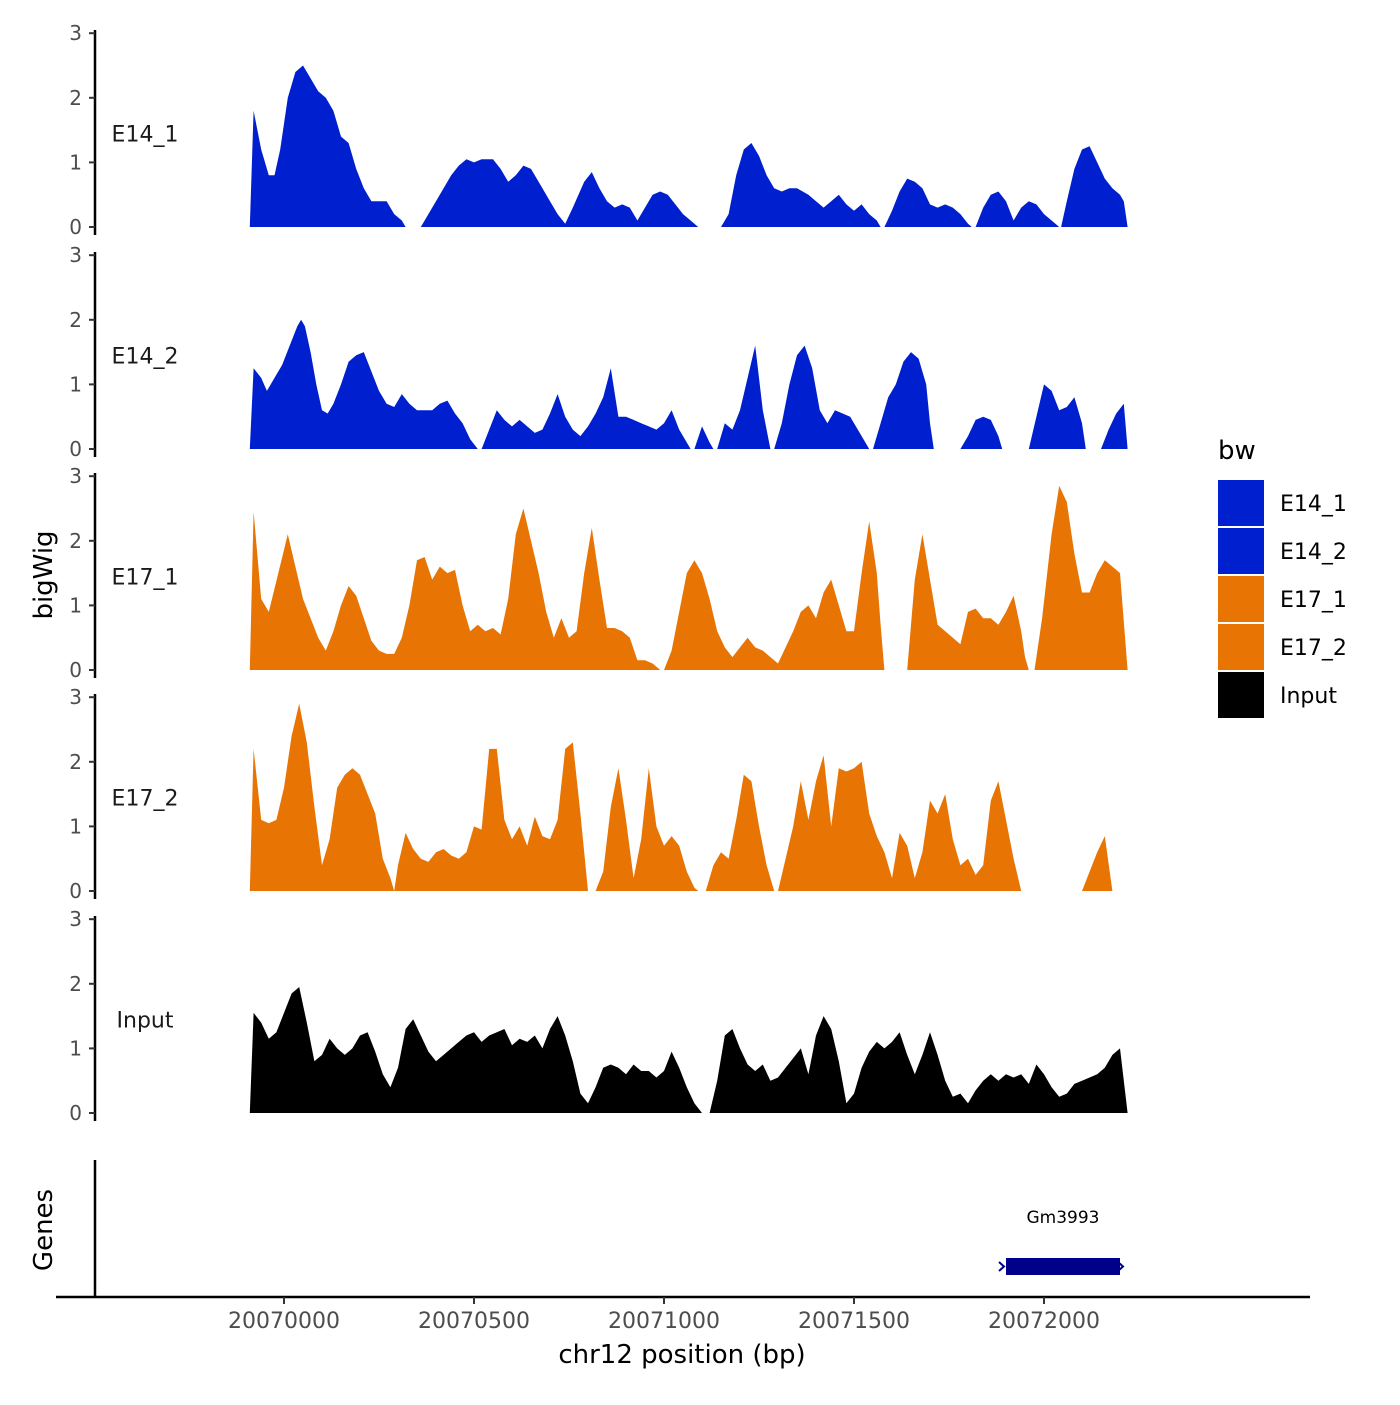  Describe the element at coordinates (1313, 648) in the screenshot. I see `legend-label: E17_2` at that location.